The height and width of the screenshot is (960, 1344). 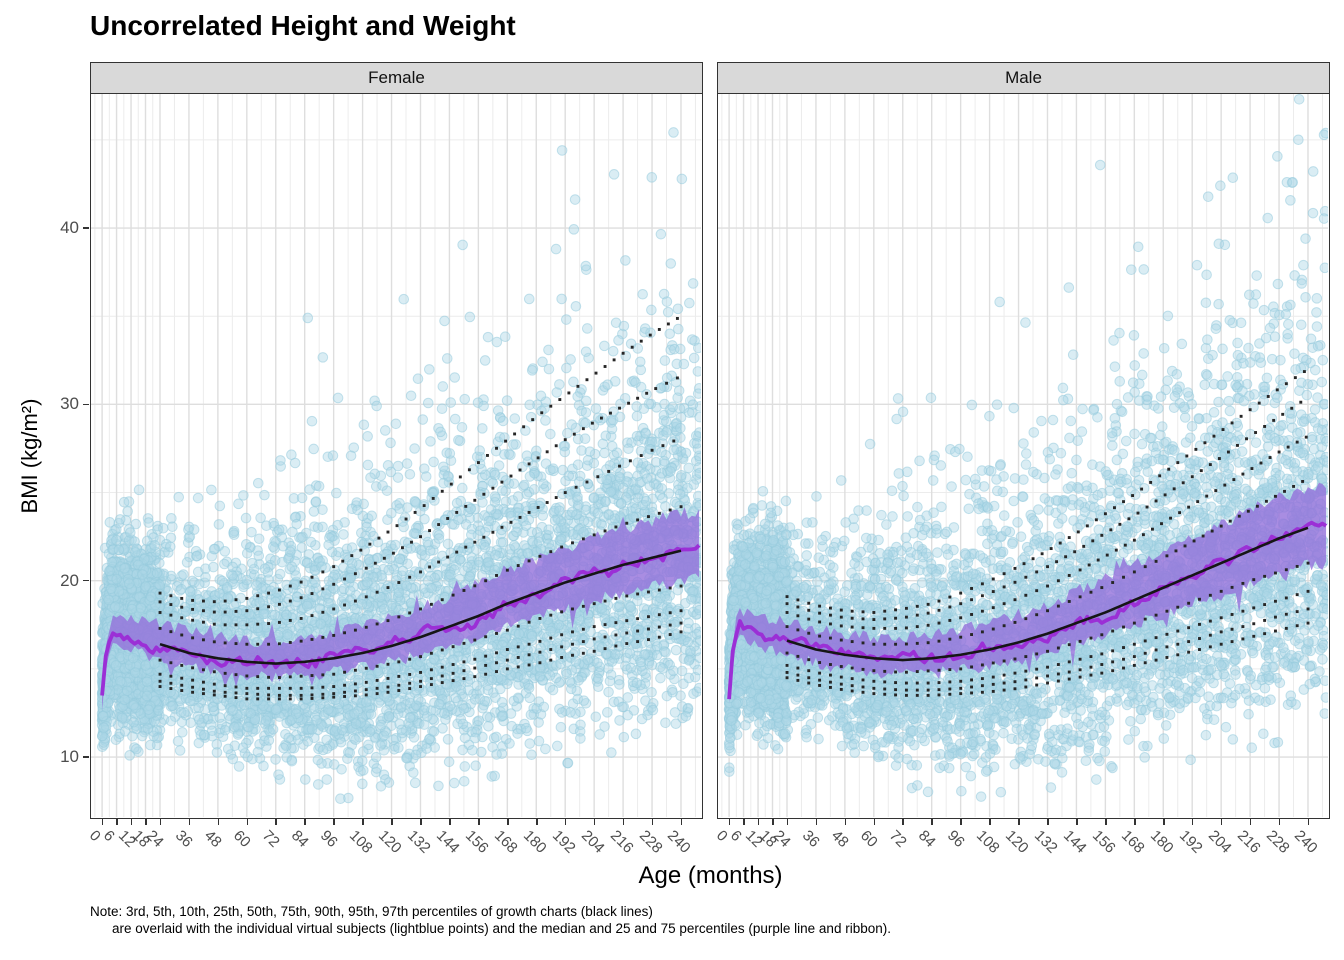 I want to click on facet-strip-male: Male, so click(x=1023, y=78).